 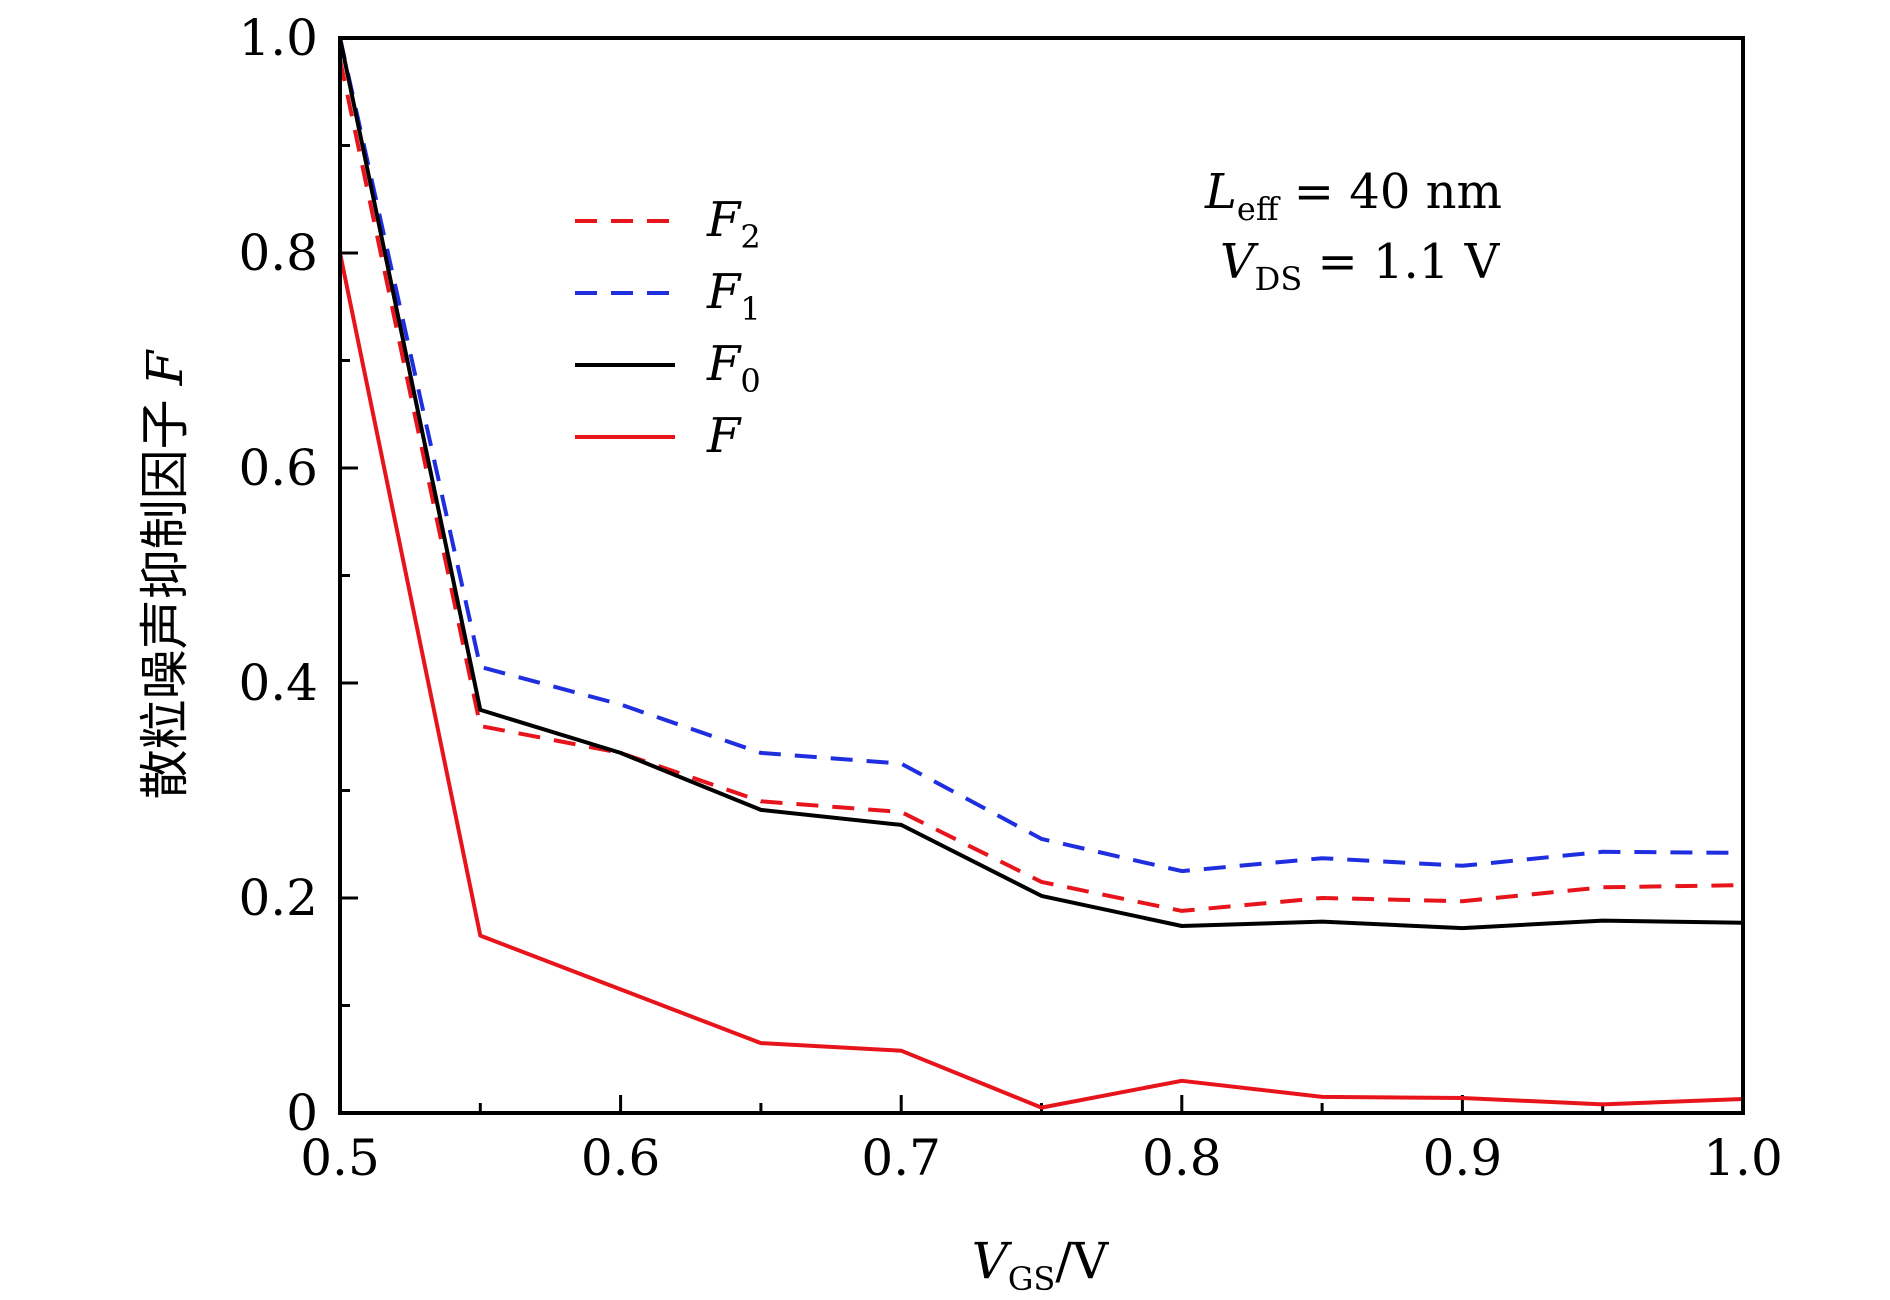 What do you see at coordinates (1743, 1158) in the screenshot?
I see `x-tick-label: 1.0` at bounding box center [1743, 1158].